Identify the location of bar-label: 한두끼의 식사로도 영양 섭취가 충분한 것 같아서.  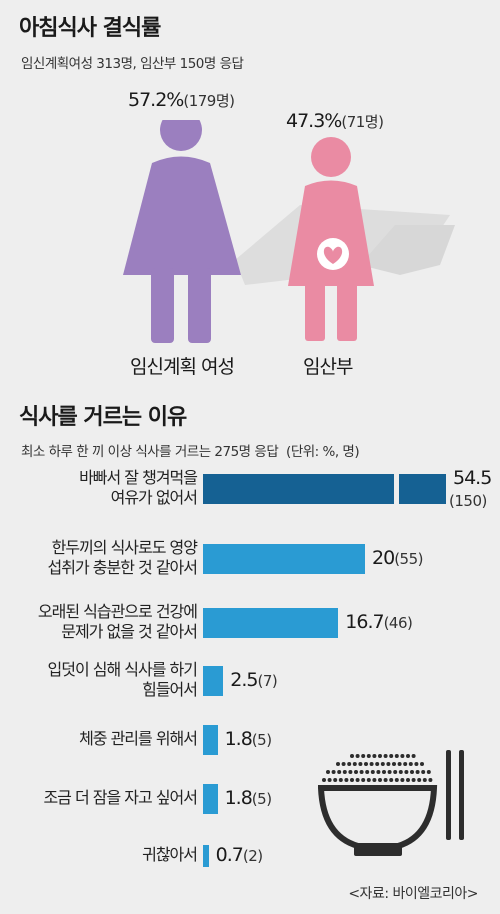
(122, 558).